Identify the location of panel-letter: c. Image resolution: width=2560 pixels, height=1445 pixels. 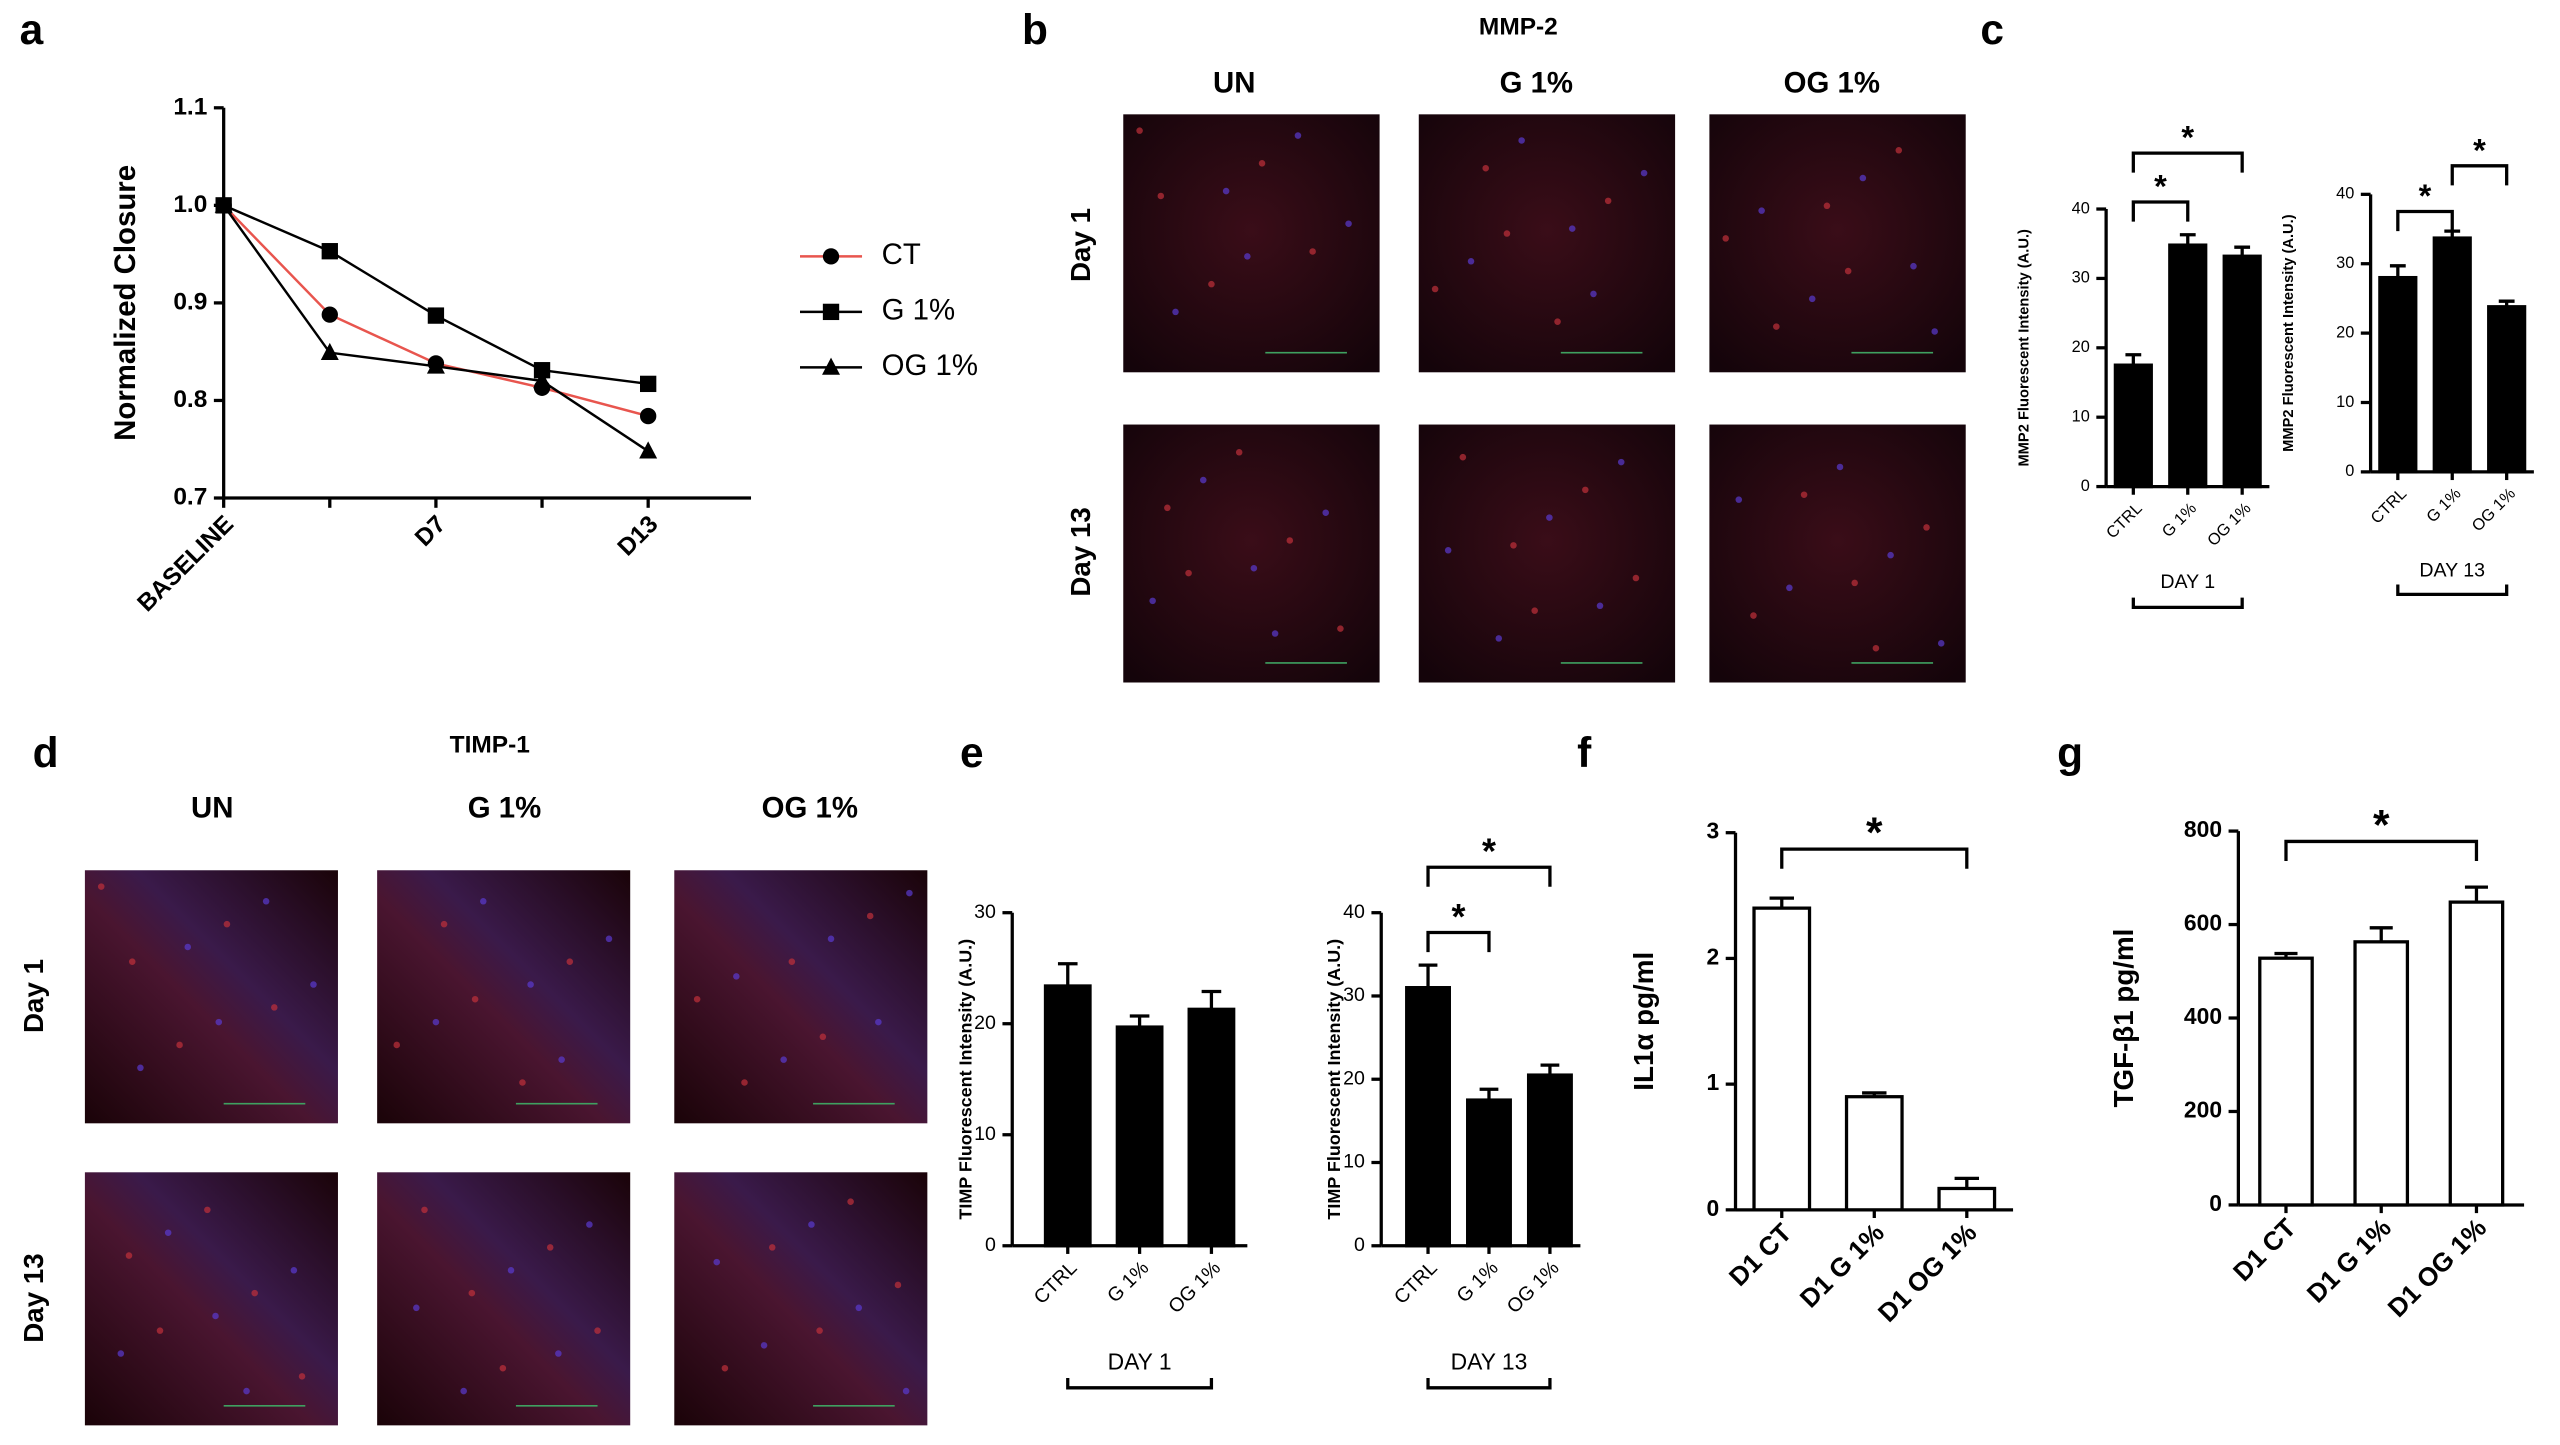
(1992, 29).